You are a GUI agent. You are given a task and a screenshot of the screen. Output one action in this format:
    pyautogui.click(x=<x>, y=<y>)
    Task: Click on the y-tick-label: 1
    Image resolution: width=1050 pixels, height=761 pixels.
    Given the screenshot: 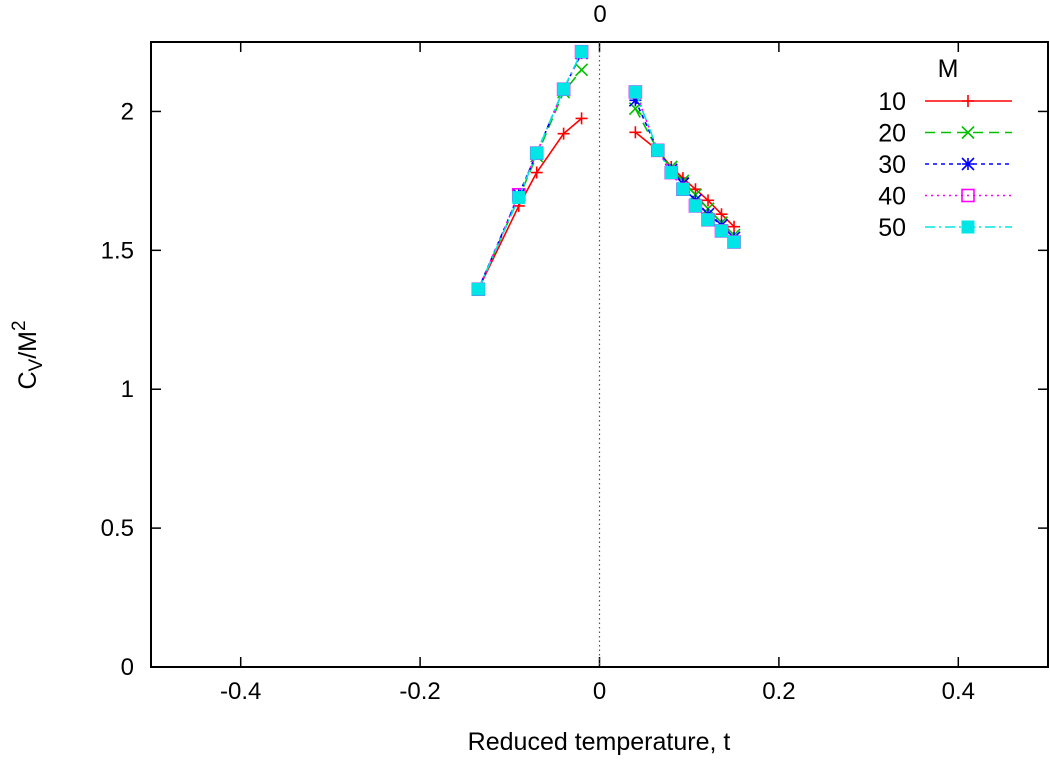 What is the action you would take?
    pyautogui.click(x=127, y=389)
    